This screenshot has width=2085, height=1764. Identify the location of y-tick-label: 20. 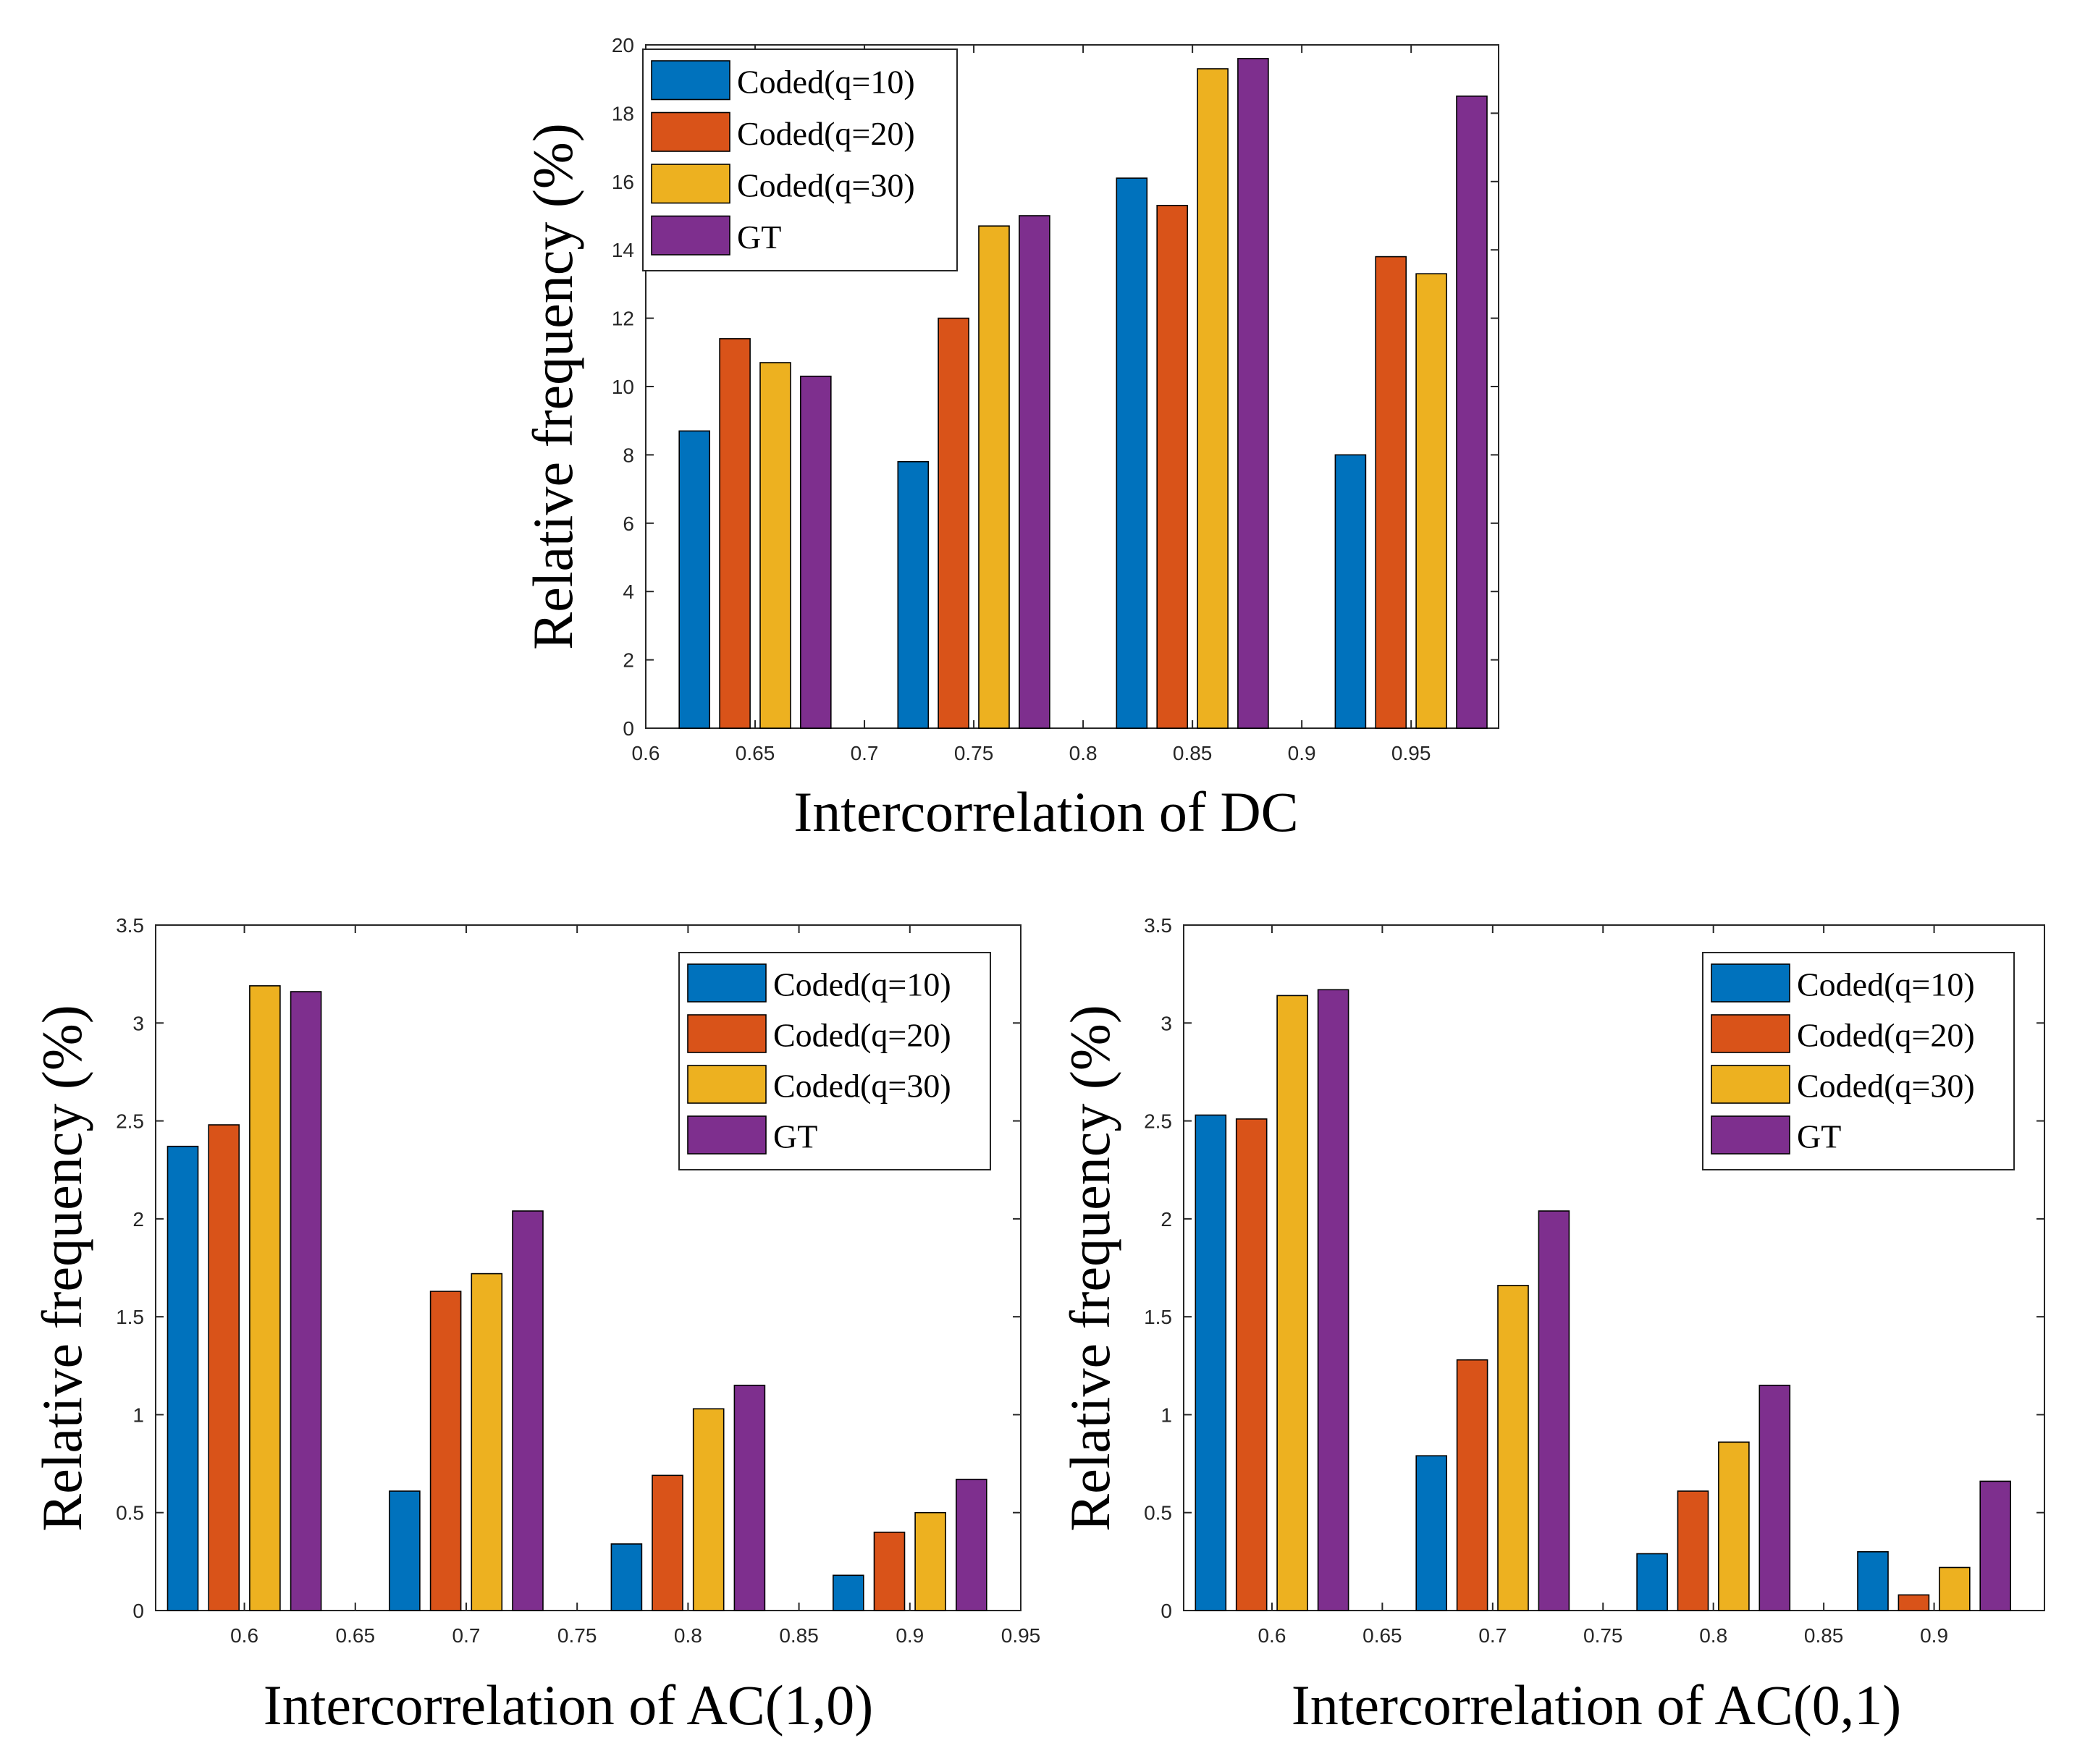
(623, 45).